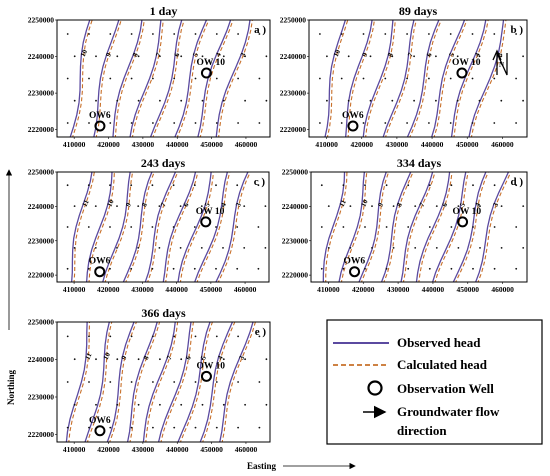 The width and height of the screenshot is (550, 476). Describe the element at coordinates (445, 388) in the screenshot. I see `legend-well-label: Observation Well` at that location.